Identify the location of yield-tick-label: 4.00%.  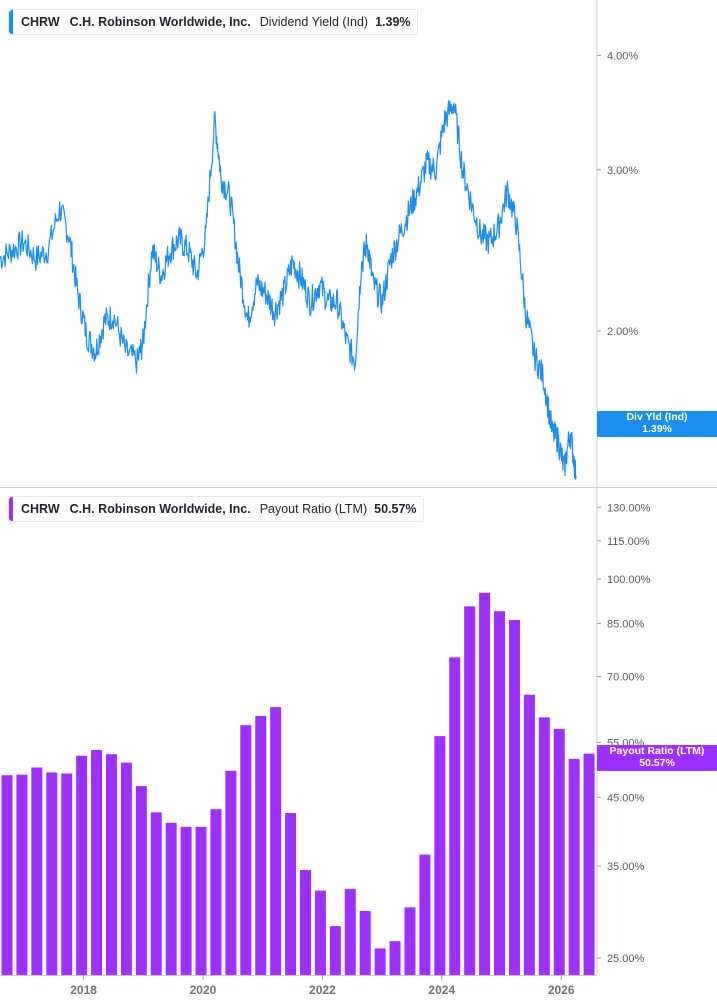
(622, 57).